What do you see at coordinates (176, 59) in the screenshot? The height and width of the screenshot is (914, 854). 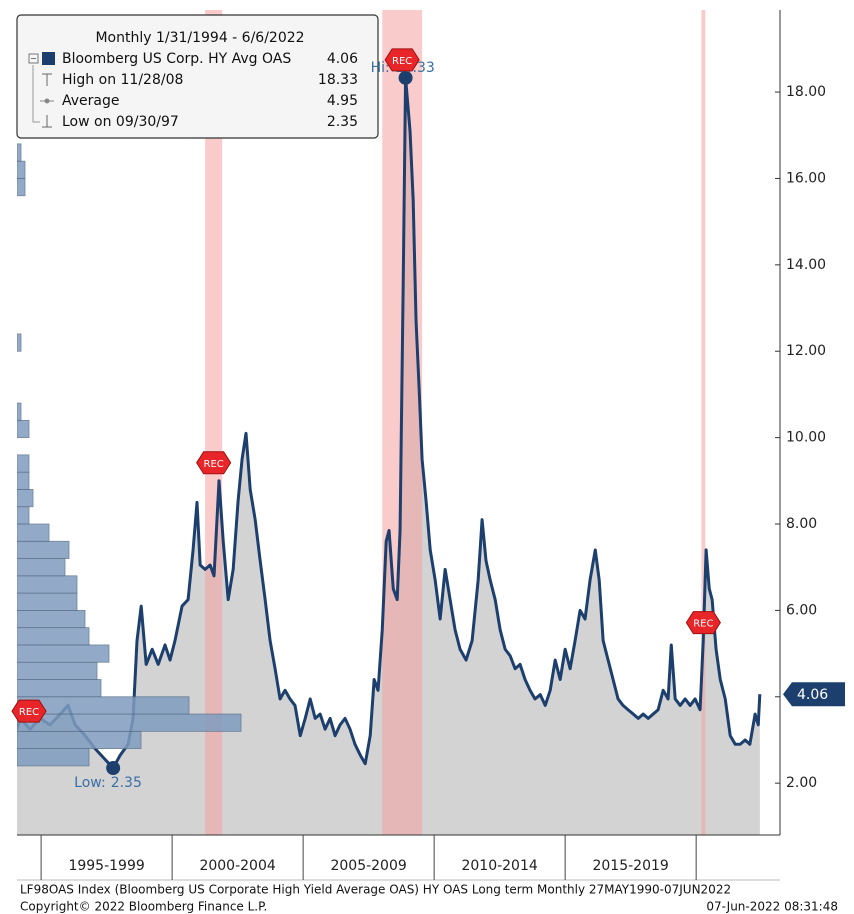 I see `legend-series-name: Bloomberg US Corp. HY Avg OAS` at bounding box center [176, 59].